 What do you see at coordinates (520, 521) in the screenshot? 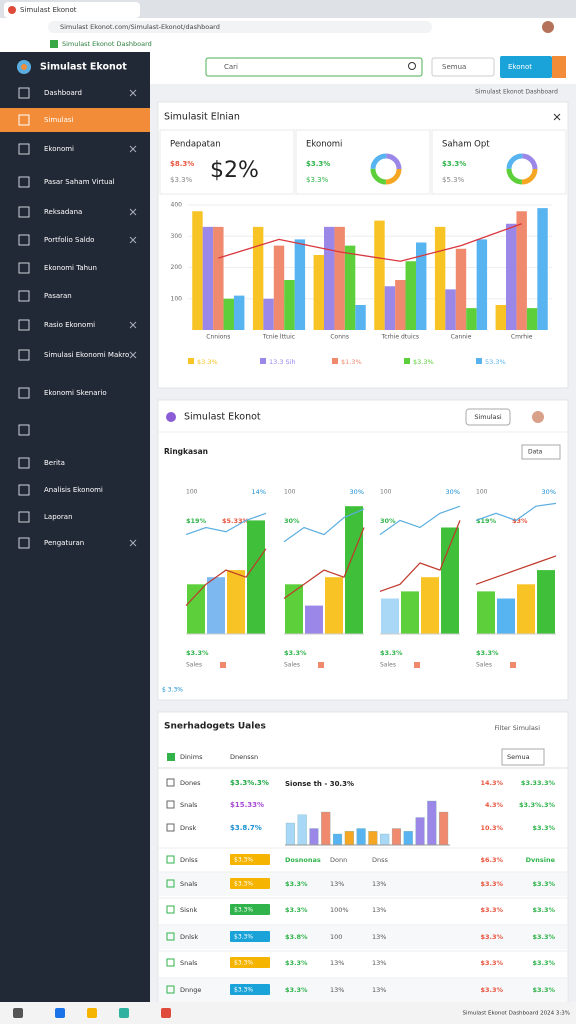
I see `tag-label: $3%` at bounding box center [520, 521].